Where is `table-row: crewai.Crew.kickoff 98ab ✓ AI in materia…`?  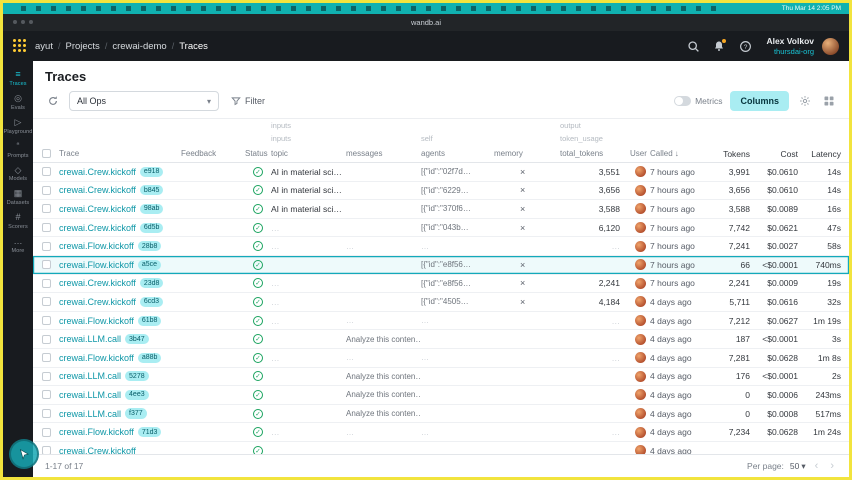 table-row: crewai.Crew.kickoff 98ab ✓ AI in materia… is located at coordinates (441, 209).